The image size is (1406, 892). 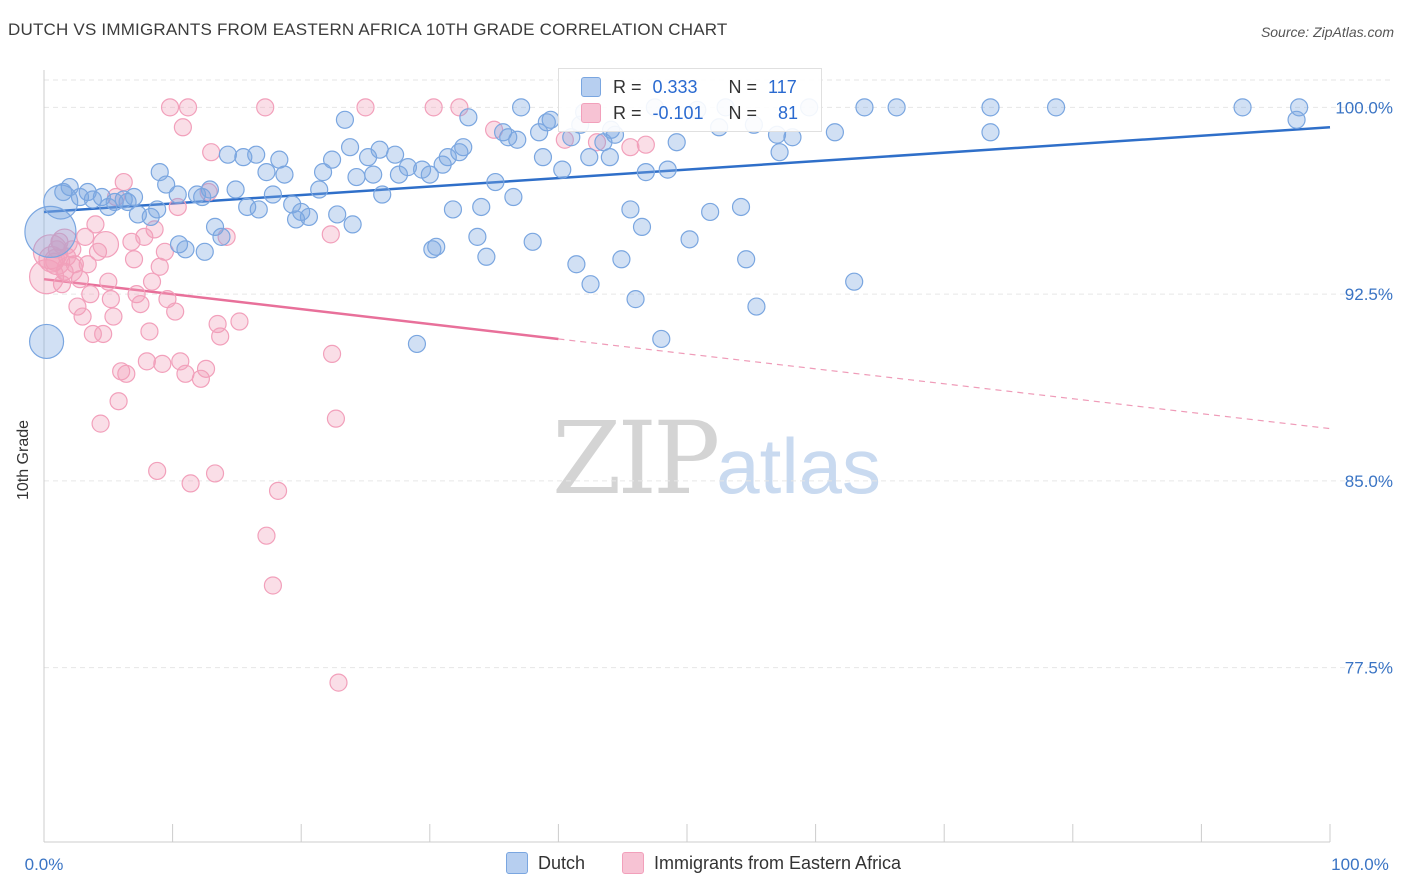 What do you see at coordinates (591, 113) in the screenshot?
I see `immigrants-swatch` at bounding box center [591, 113].